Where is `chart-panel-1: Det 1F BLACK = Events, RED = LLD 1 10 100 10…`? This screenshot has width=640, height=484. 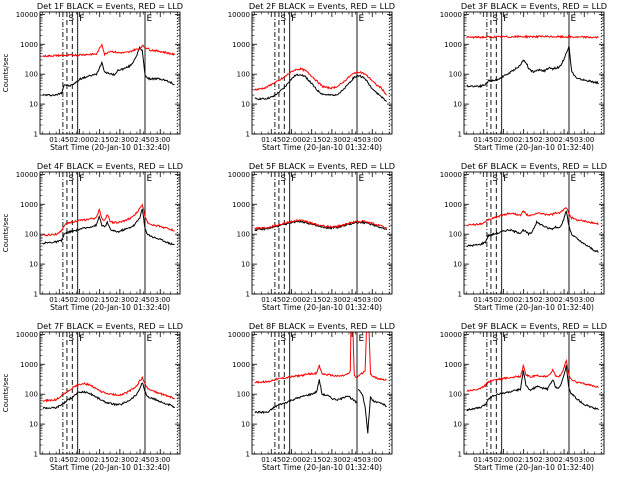
chart-panel-1: Det 1F BLACK = Events, RED = LLD 1 10 100 10… is located at coordinates (92, 76).